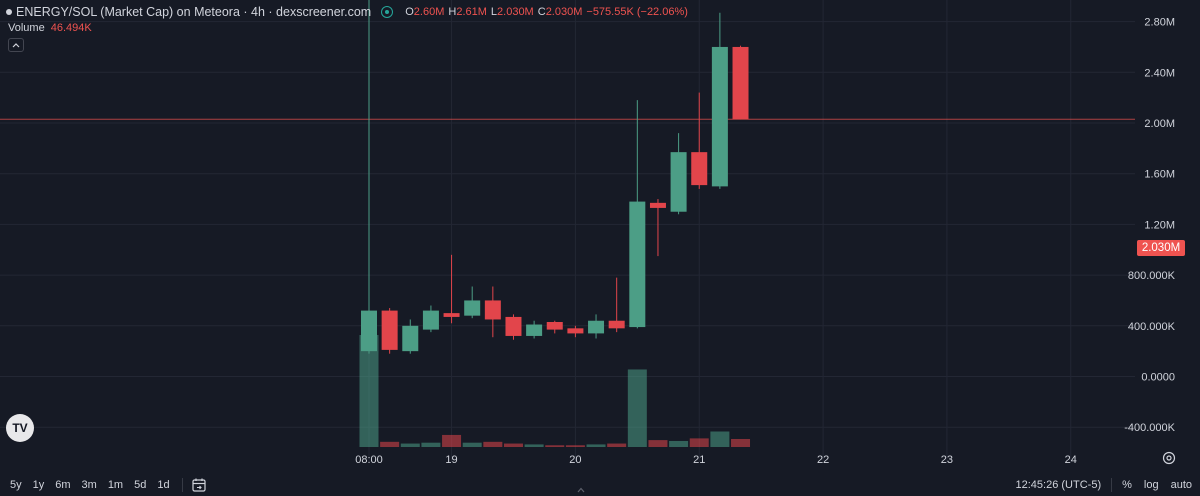  I want to click on y-tick-label: 400.000K, so click(1152, 327).